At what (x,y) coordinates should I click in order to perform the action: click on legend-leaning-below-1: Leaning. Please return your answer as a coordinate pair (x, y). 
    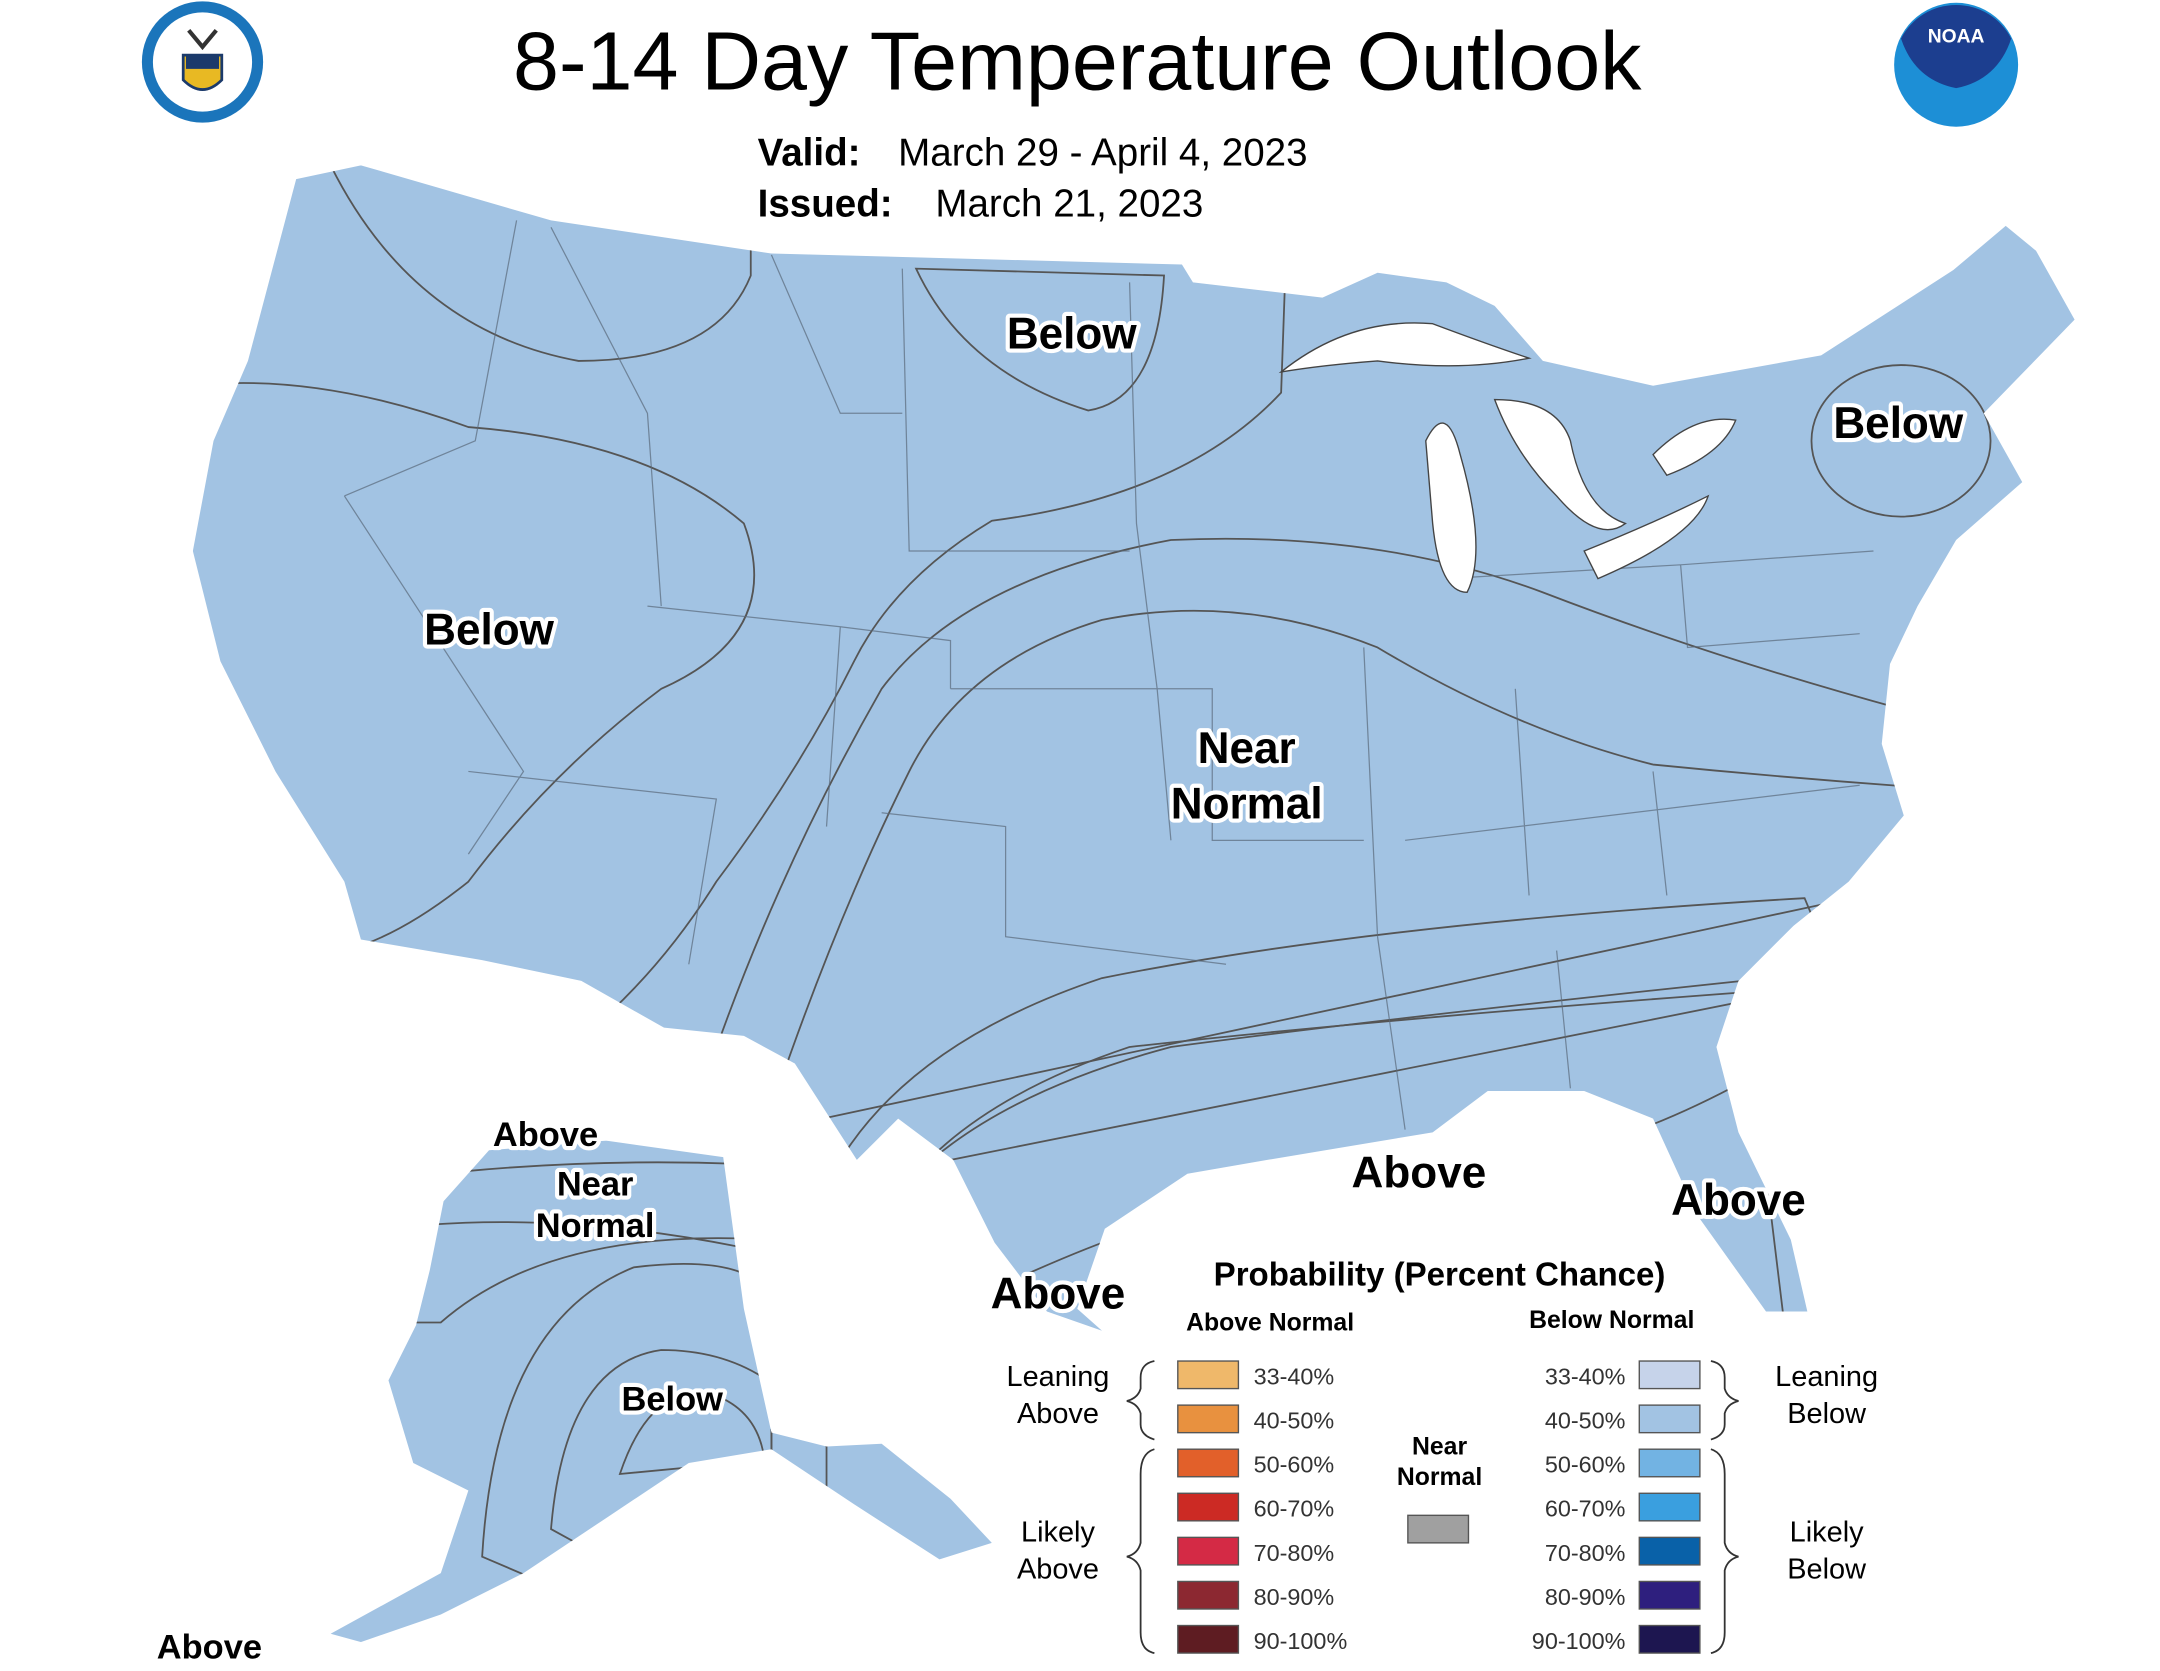
    Looking at the image, I should click on (1826, 1377).